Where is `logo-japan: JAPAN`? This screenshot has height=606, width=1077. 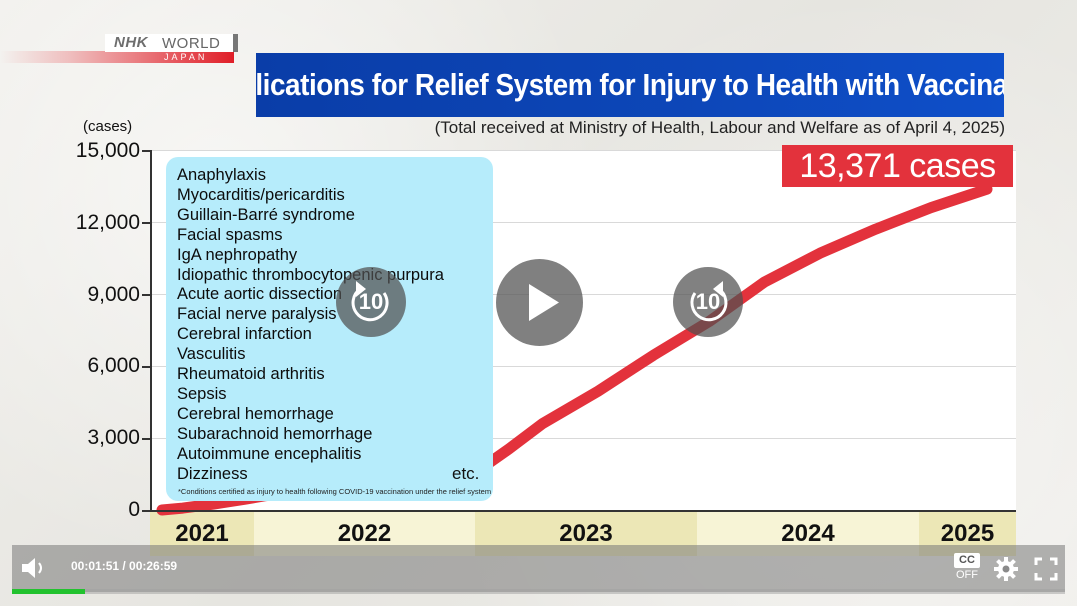
logo-japan: JAPAN is located at coordinates (186, 57).